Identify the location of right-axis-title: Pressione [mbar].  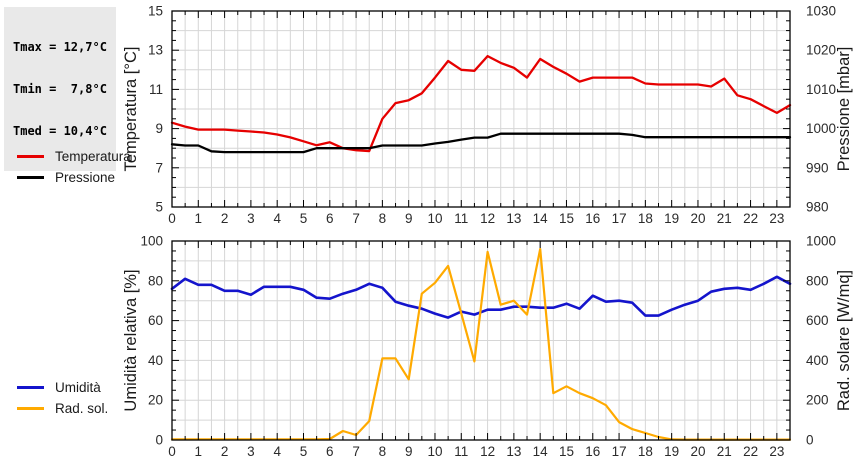
(844, 109).